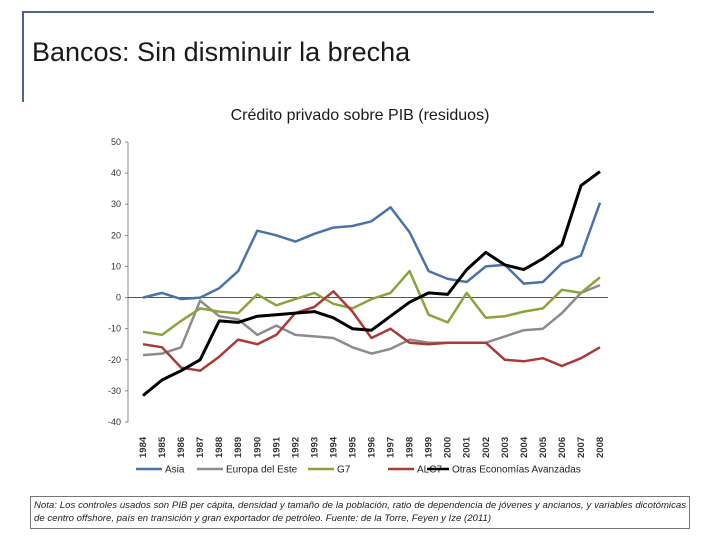 The image size is (720, 540). Describe the element at coordinates (505, 447) in the screenshot. I see `x-tick-label: 2003` at that location.